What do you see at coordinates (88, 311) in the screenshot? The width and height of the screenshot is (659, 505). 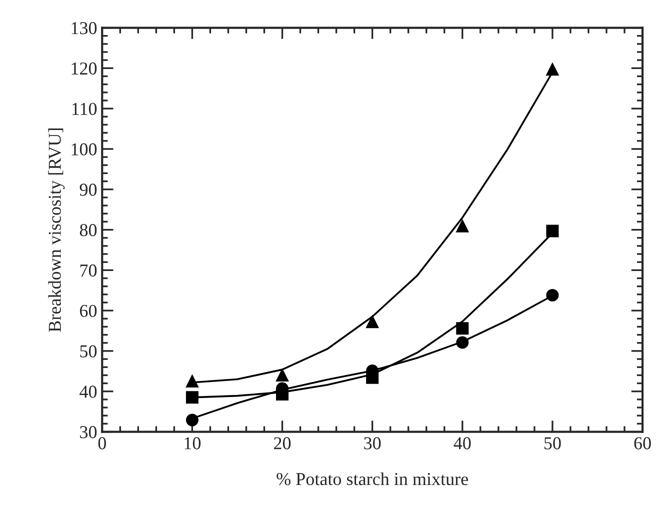 I see `y-tick-label: 60` at bounding box center [88, 311].